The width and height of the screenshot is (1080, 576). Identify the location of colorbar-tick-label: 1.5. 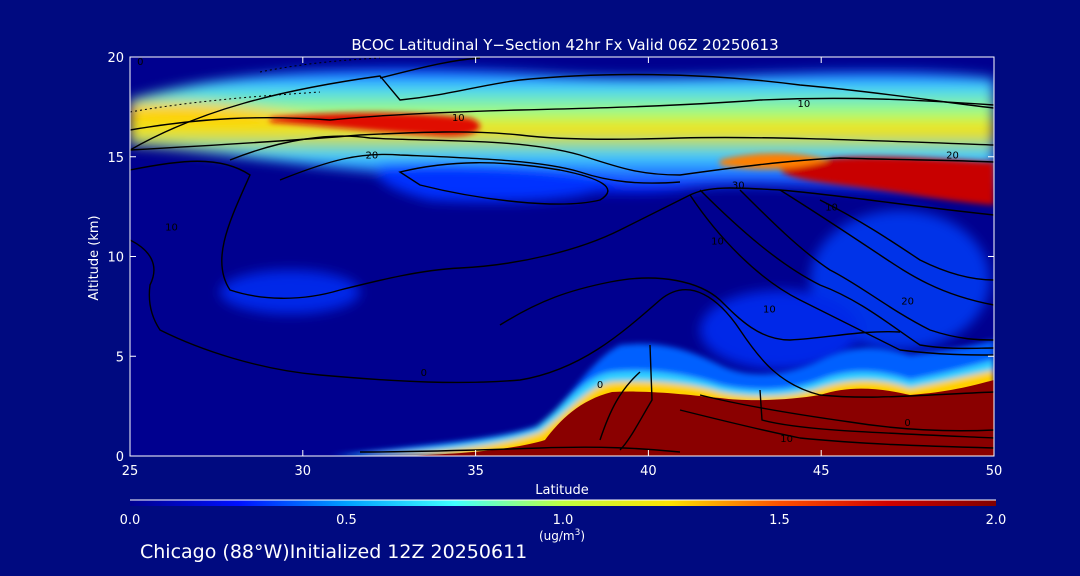
(779, 520).